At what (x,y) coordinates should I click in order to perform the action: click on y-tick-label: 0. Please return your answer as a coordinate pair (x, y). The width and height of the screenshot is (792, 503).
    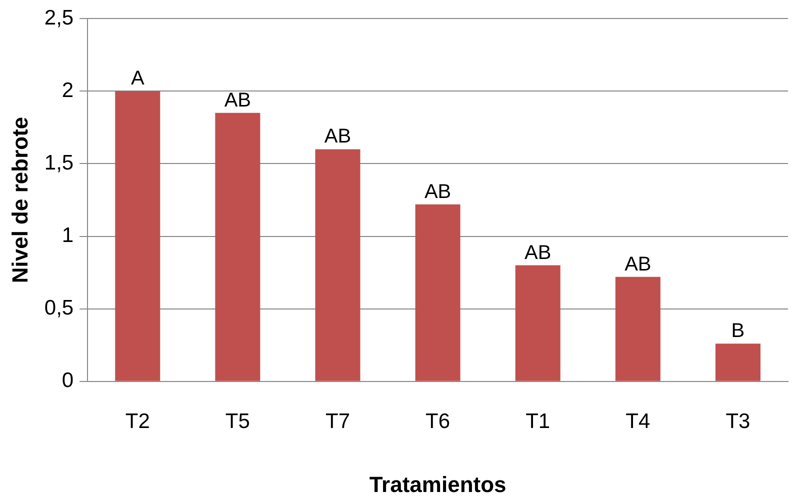
    Looking at the image, I should click on (68, 380).